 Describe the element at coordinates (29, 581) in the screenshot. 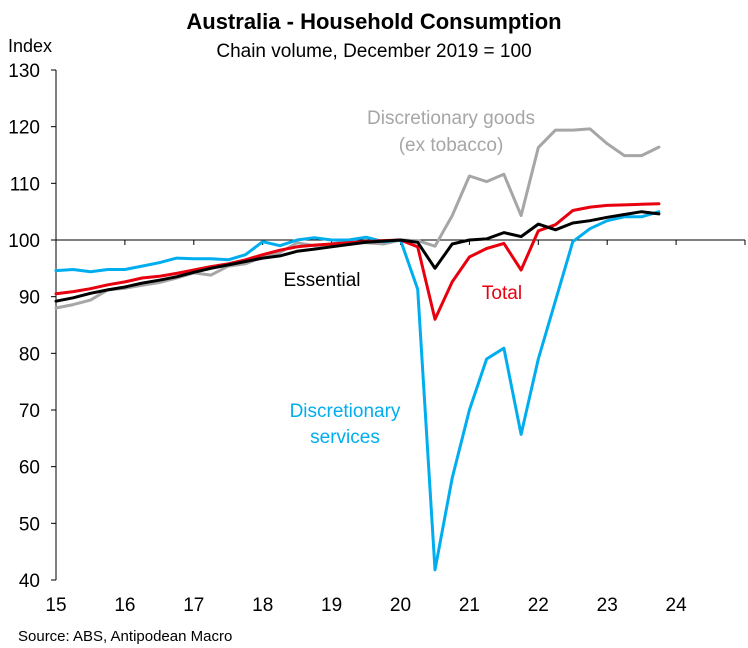

I see `y-tick-label: 40` at that location.